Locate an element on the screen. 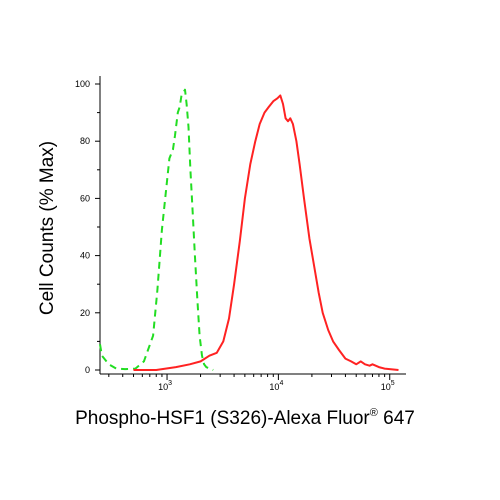 The width and height of the screenshot is (500, 500). x-tick-label: 10⁵ is located at coordinates (388, 386).